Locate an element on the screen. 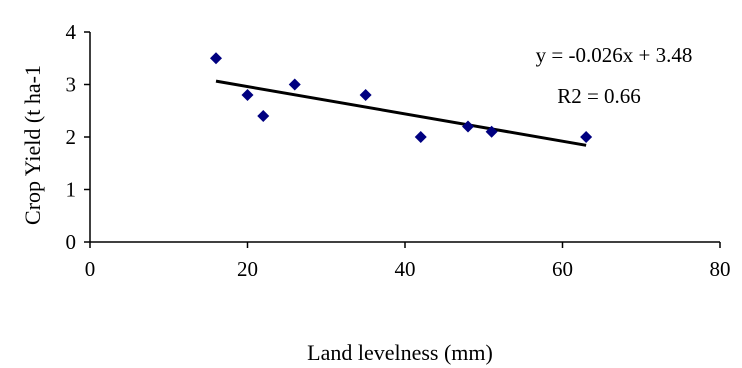  y-axis-title: Crop Yield (t ha-1 is located at coordinates (32, 145).